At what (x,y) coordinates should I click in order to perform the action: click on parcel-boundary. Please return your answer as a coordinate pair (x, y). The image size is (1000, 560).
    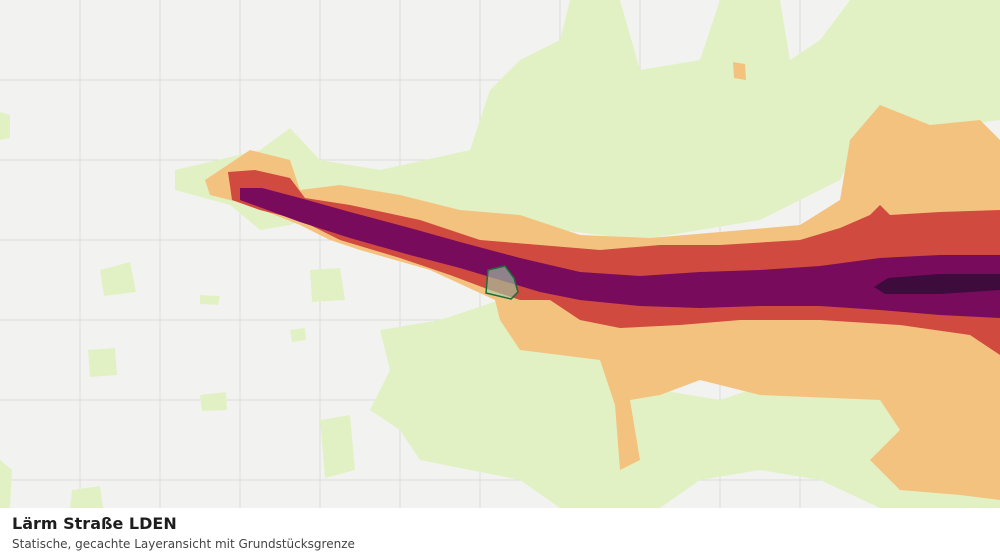
    Looking at the image, I should click on (502, 282).